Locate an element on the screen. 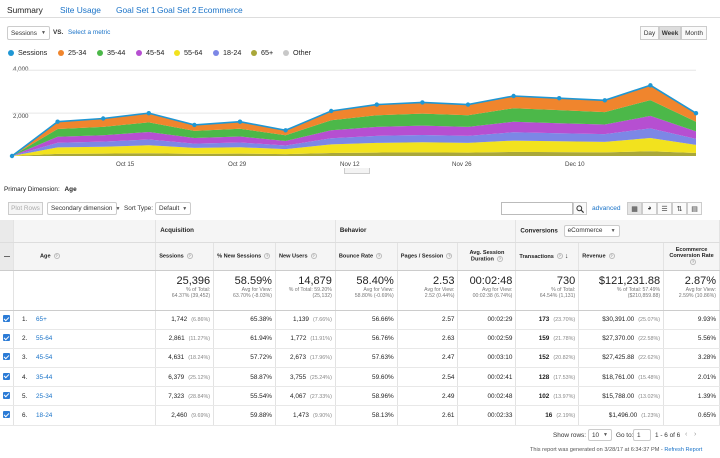 This screenshot has height=458, width=720. age-column-header: Age? is located at coordinates (85, 256).